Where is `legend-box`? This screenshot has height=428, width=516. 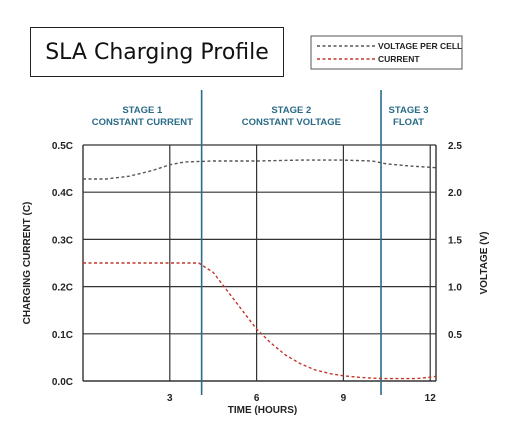
legend-box is located at coordinates (386, 52).